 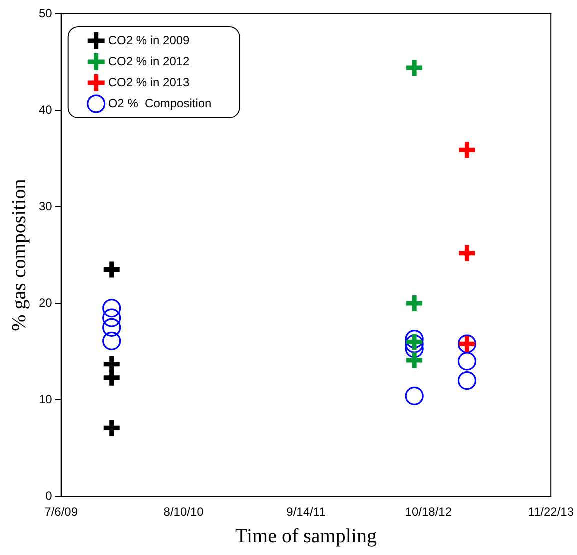 I want to click on x-tick-label: 10/18/12, so click(x=428, y=512).